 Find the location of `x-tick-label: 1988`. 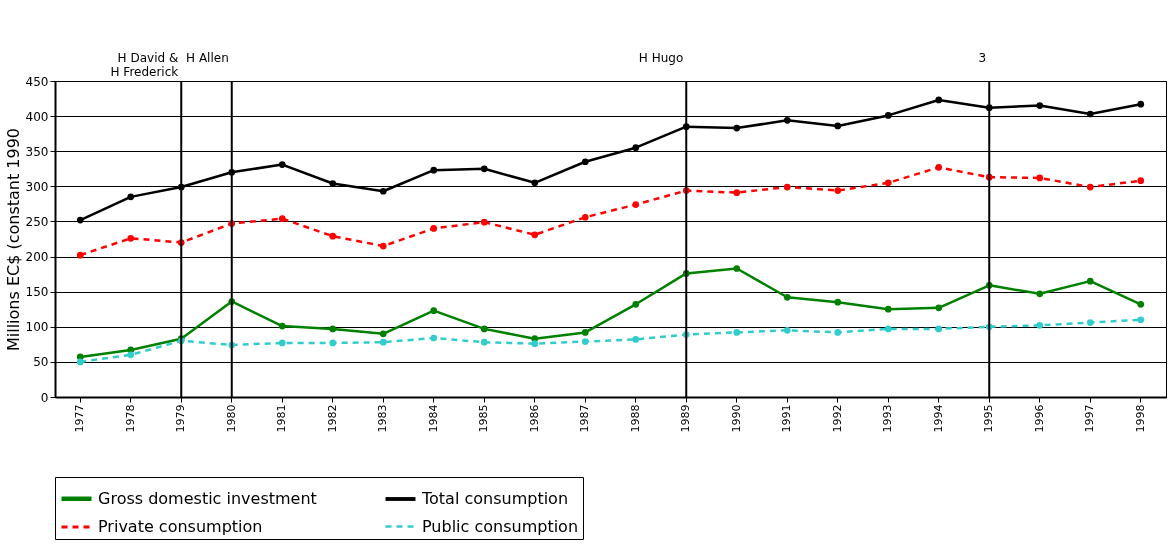

x-tick-label: 1988 is located at coordinates (635, 418).